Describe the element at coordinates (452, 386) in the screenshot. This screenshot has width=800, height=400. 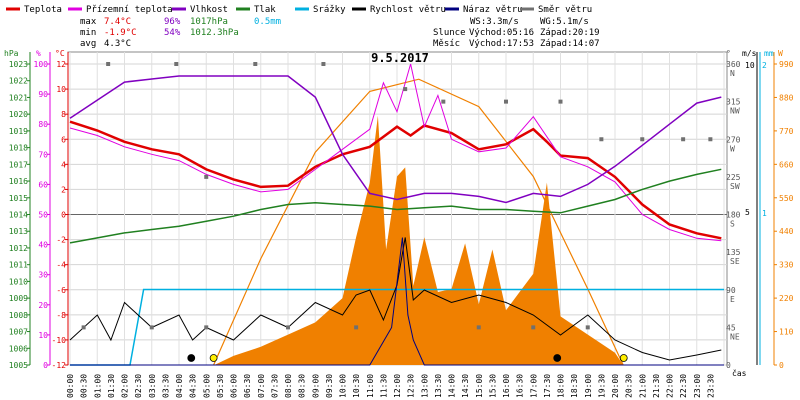
I see `x-tick-label: 14:00` at that location.